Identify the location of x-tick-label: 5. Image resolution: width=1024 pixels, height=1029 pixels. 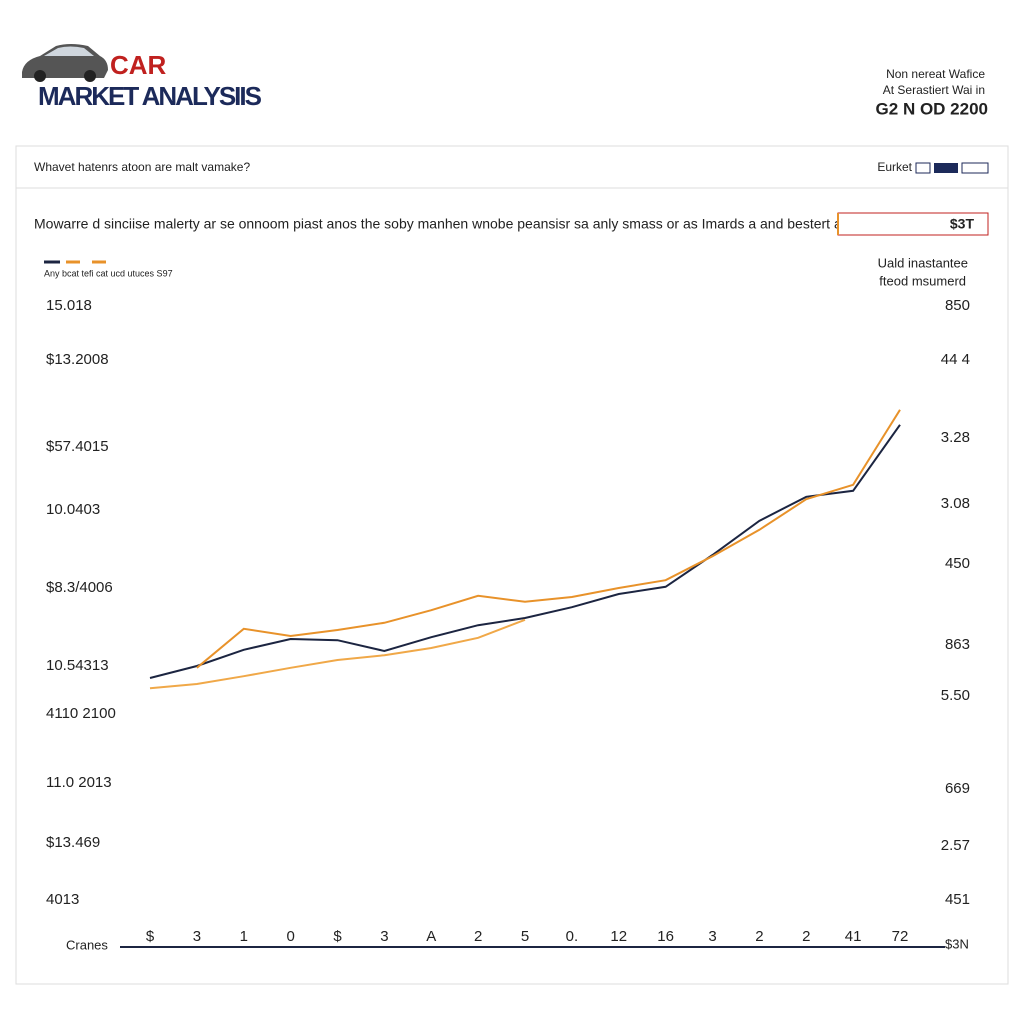
(525, 936).